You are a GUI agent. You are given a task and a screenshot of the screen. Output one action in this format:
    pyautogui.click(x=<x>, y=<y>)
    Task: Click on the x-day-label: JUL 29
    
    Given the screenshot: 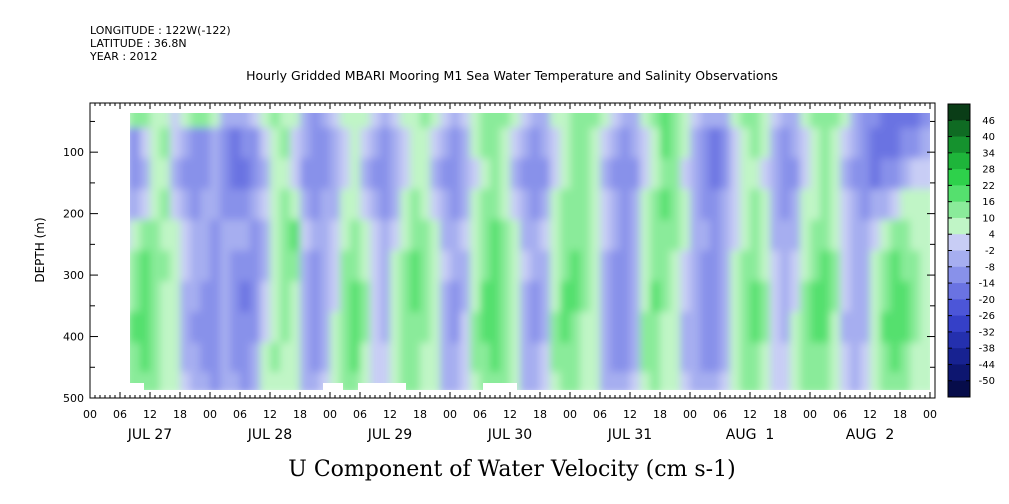 What is the action you would take?
    pyautogui.click(x=389, y=435)
    